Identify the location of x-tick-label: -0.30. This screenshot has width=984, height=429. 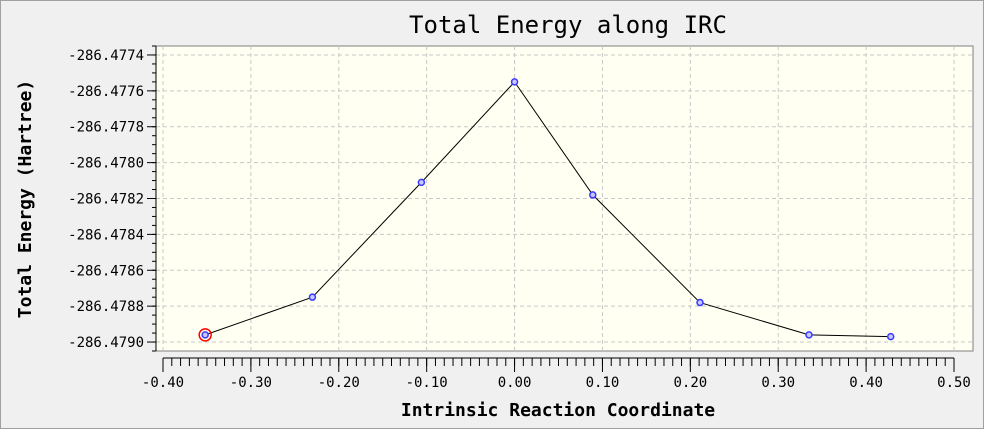
(251, 383).